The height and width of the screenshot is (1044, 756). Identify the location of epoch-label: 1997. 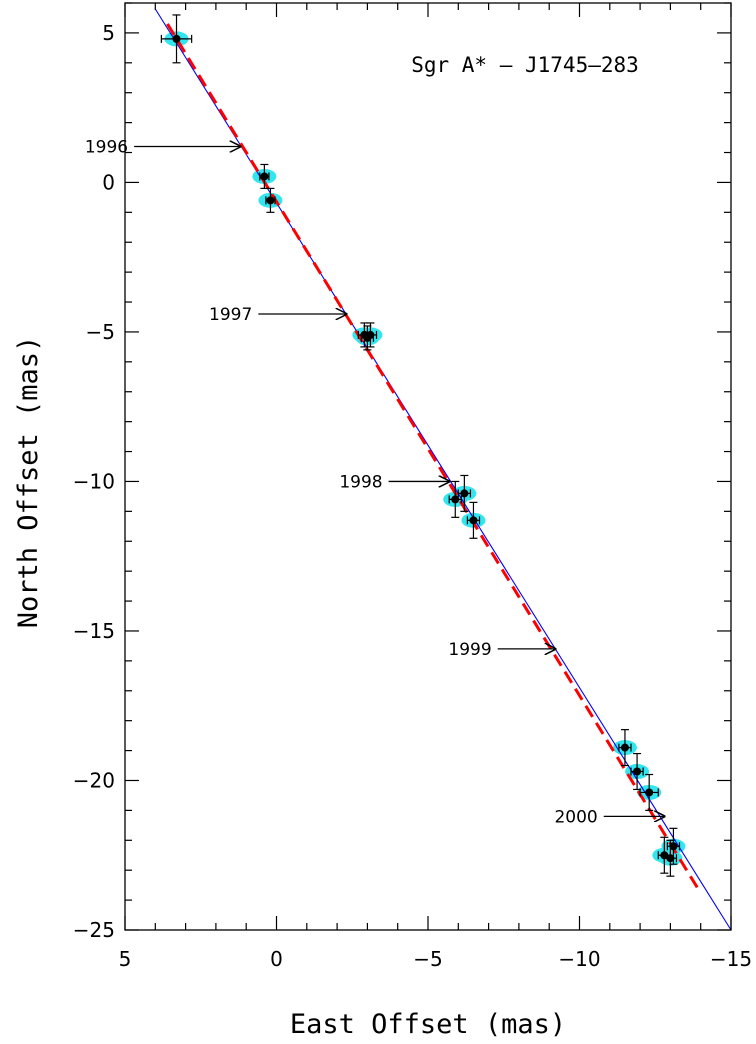
(230, 315).